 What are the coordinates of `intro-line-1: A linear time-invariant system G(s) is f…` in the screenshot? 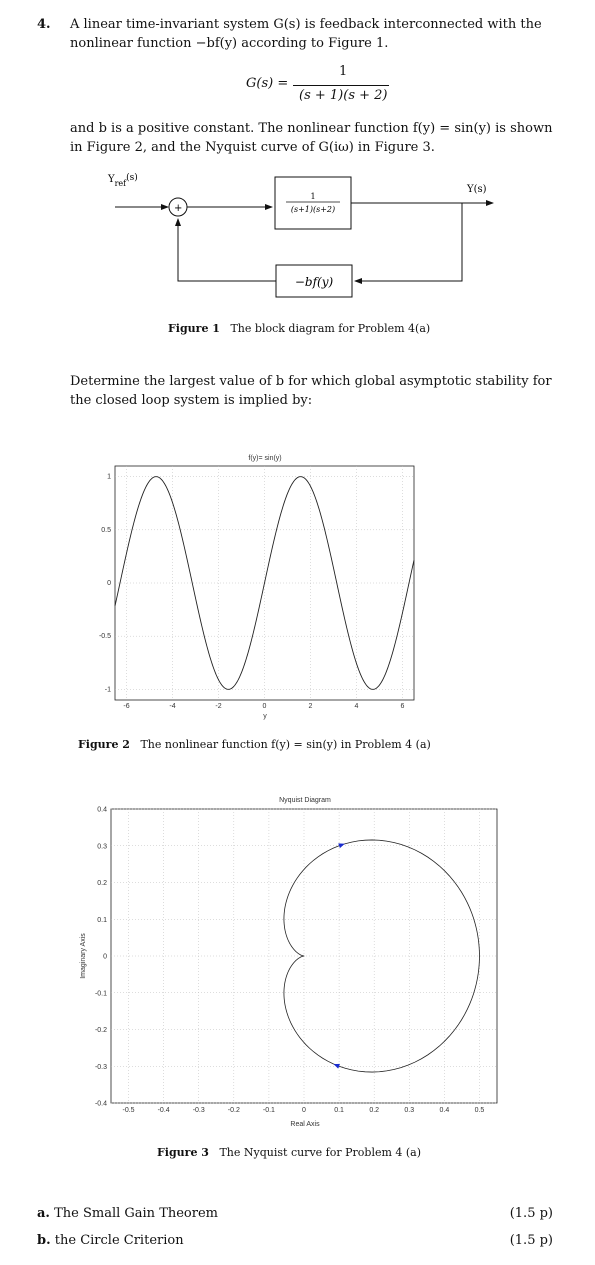 It's located at (306, 24).